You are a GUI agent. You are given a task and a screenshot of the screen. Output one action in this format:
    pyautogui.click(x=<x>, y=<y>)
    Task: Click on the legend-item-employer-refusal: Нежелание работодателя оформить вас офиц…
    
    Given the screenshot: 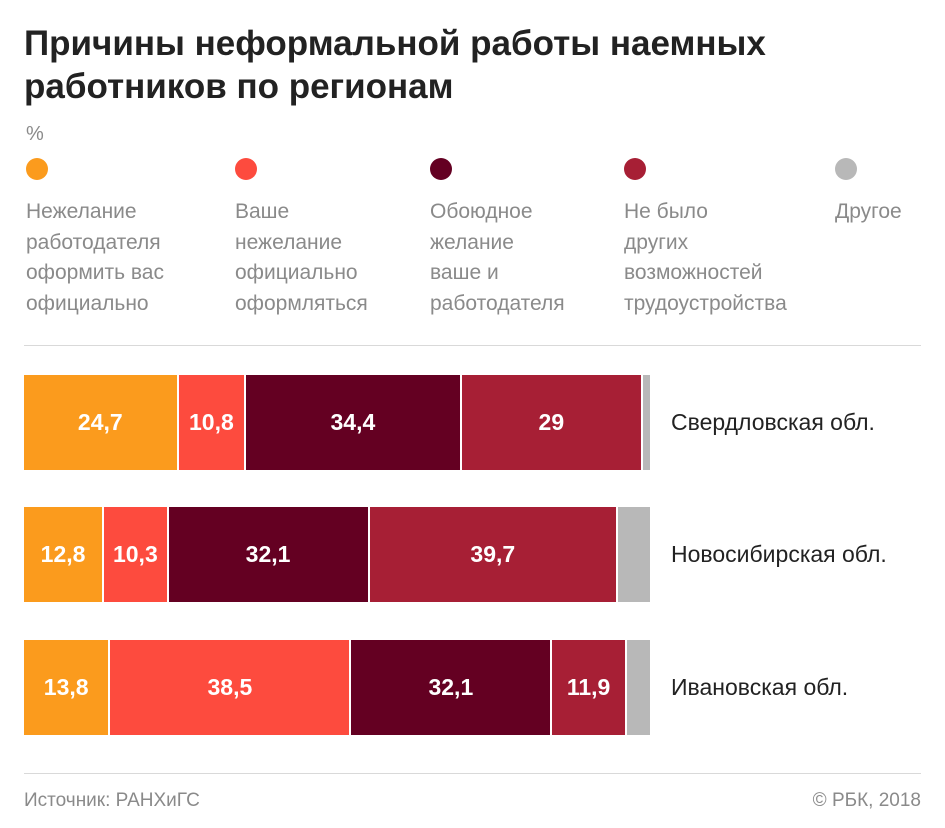 What is the action you would take?
    pyautogui.click(x=95, y=238)
    